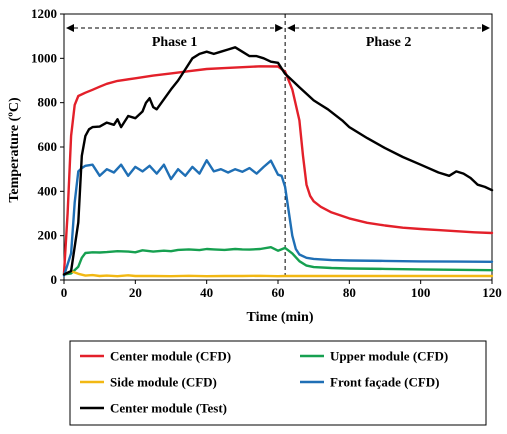  Describe the element at coordinates (54, 279) in the screenshot. I see `y-tick-label: 0` at that location.